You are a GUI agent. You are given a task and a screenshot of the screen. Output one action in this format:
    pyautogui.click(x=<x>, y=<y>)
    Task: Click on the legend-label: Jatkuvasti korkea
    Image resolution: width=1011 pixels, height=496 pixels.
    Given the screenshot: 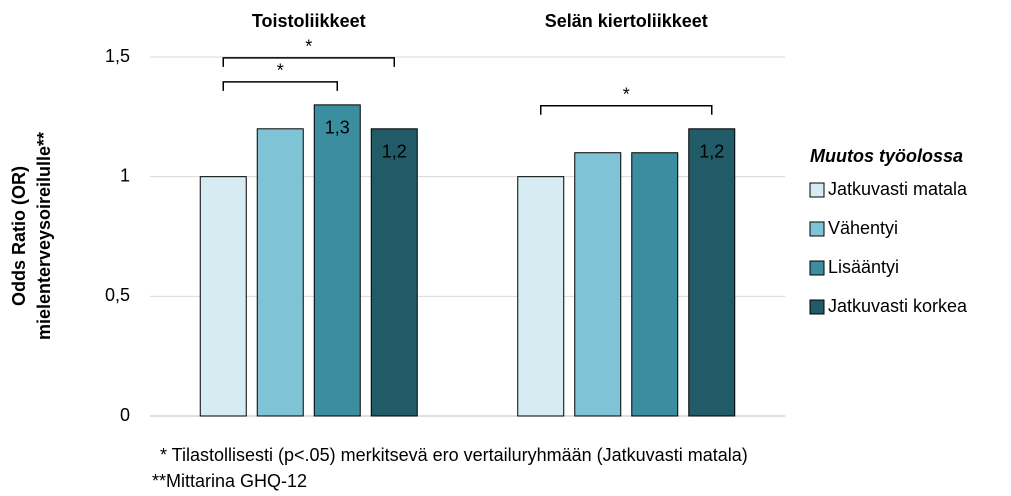 What is the action you would take?
    pyautogui.click(x=898, y=306)
    